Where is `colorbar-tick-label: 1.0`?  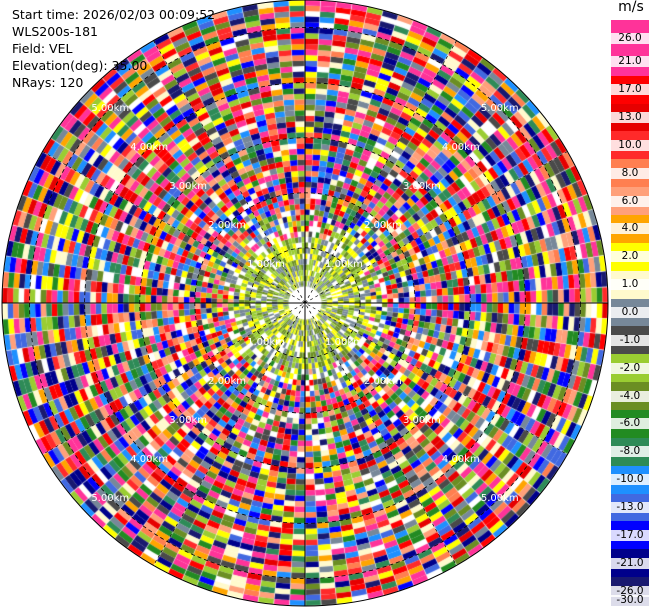
colorbar-tick-label: 1.0 is located at coordinates (630, 285).